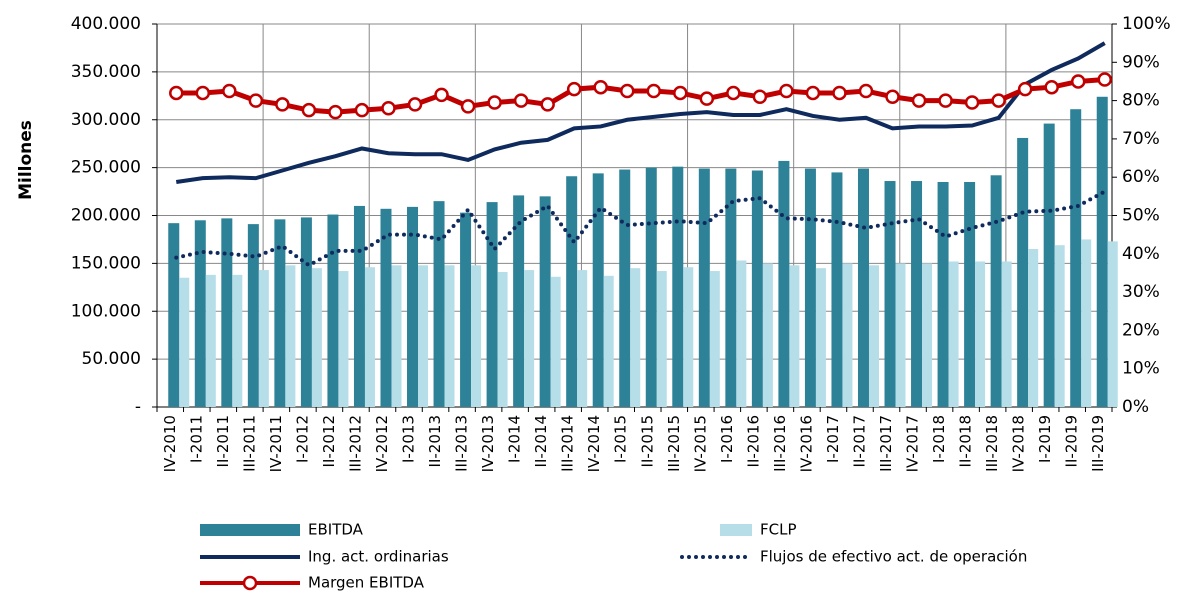 This screenshot has width=1196, height=593. I want to click on x-tick-label: III-2016, so click(780, 443).